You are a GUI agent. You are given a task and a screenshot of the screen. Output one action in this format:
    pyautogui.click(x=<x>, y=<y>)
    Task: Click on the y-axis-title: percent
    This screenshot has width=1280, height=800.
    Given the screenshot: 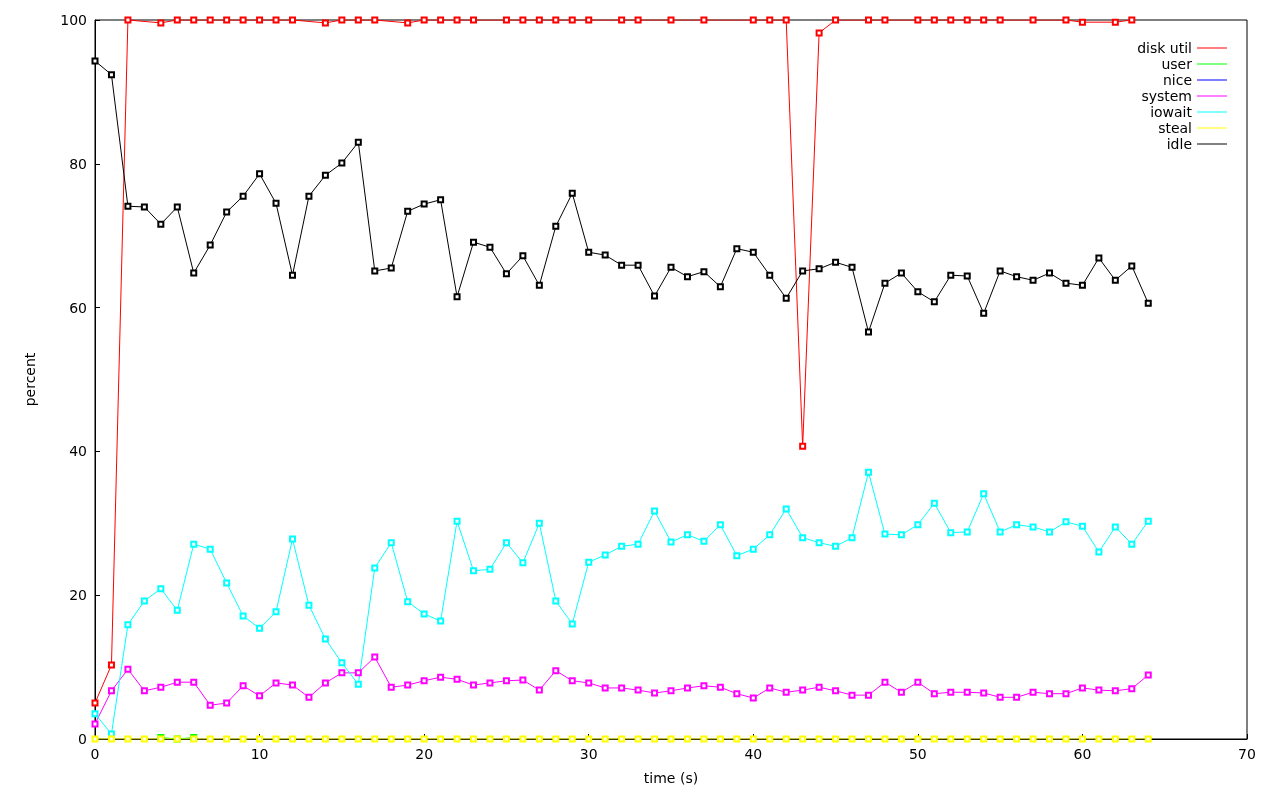 What is the action you would take?
    pyautogui.click(x=30, y=379)
    